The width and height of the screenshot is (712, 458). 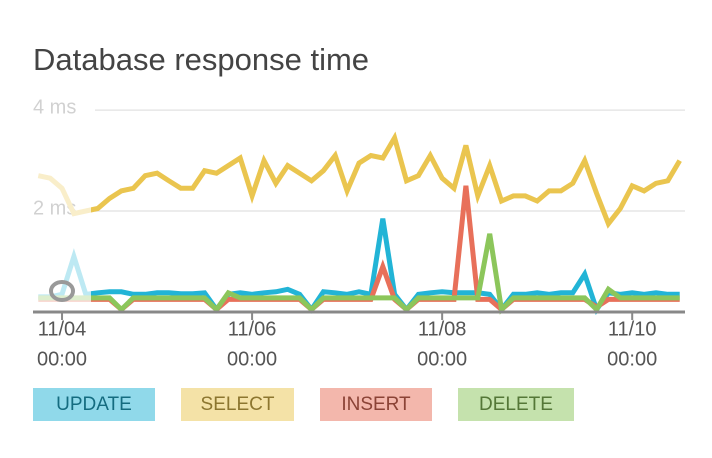 What do you see at coordinates (60, 198) in the screenshot?
I see `fade-overlay` at bounding box center [60, 198].